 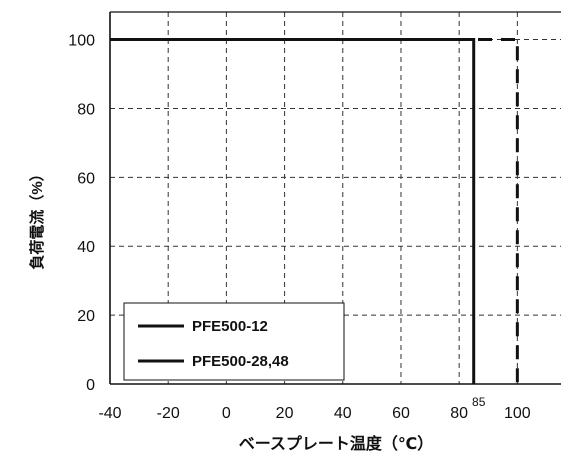 What do you see at coordinates (230, 326) in the screenshot?
I see `legend-label-pfe500-12: PFE500-12` at bounding box center [230, 326].